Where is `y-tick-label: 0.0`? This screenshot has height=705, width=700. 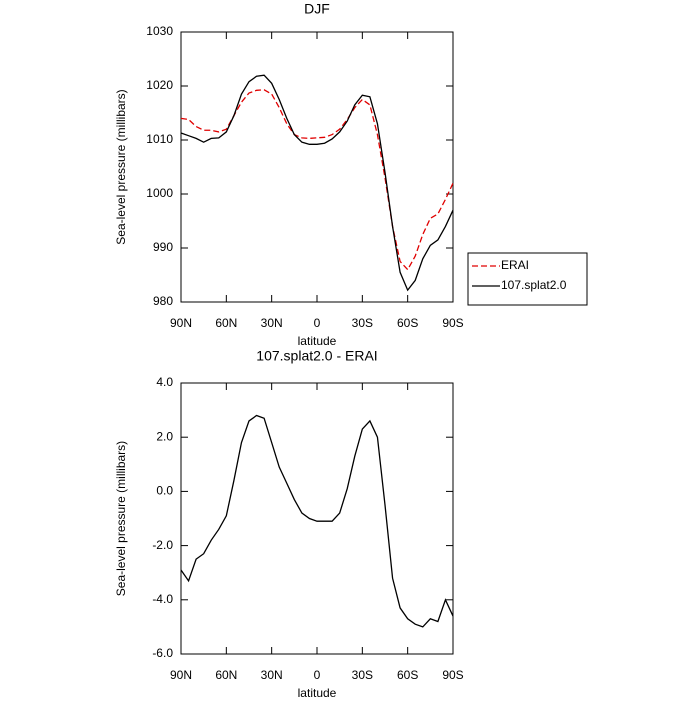
y-tick-label: 0.0 is located at coordinates (164, 491).